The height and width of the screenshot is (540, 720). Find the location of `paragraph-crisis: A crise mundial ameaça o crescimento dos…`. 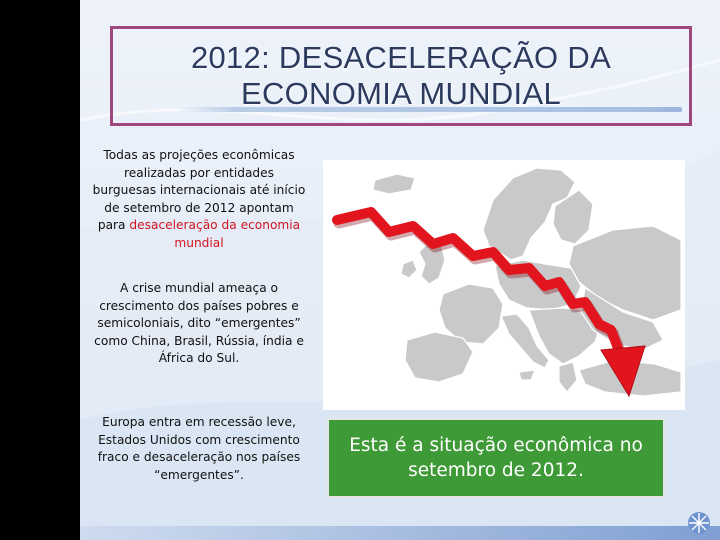

paragraph-crisis: A crise mundial ameaça o crescimento dos… is located at coordinates (199, 323).